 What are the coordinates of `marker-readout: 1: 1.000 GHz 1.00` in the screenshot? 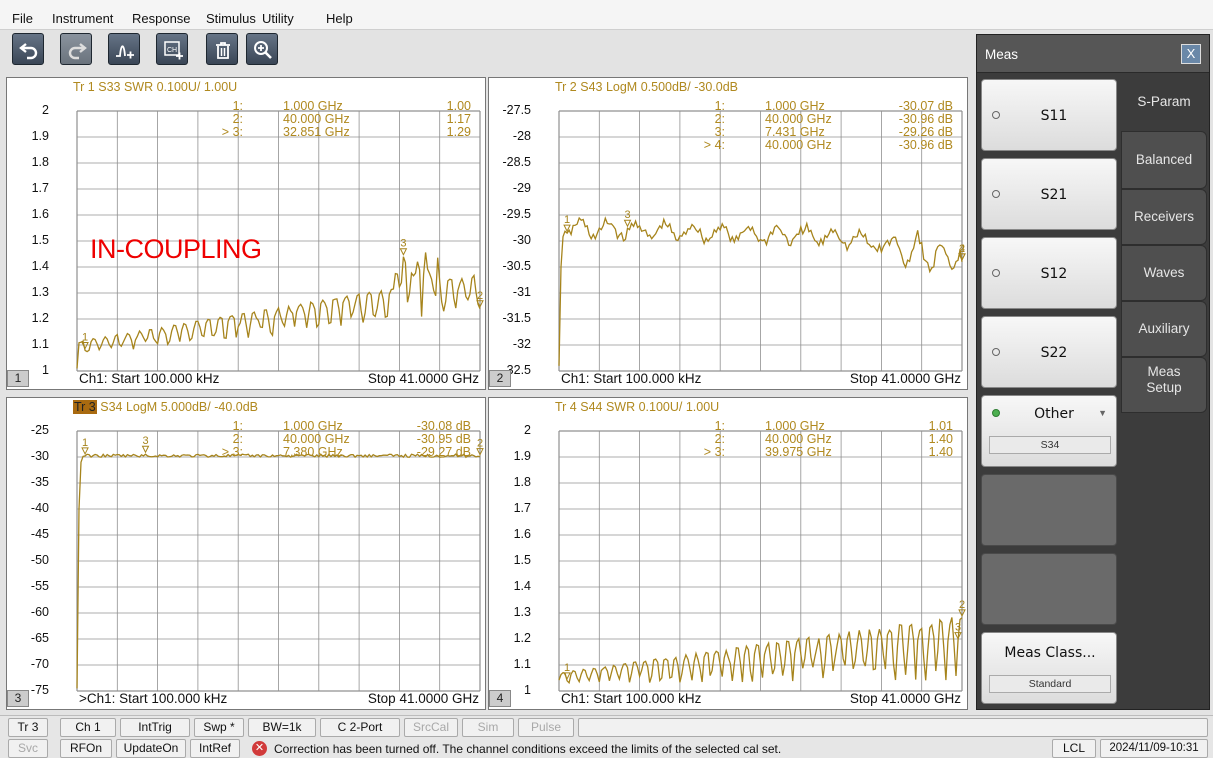 It's located at (242, 106).